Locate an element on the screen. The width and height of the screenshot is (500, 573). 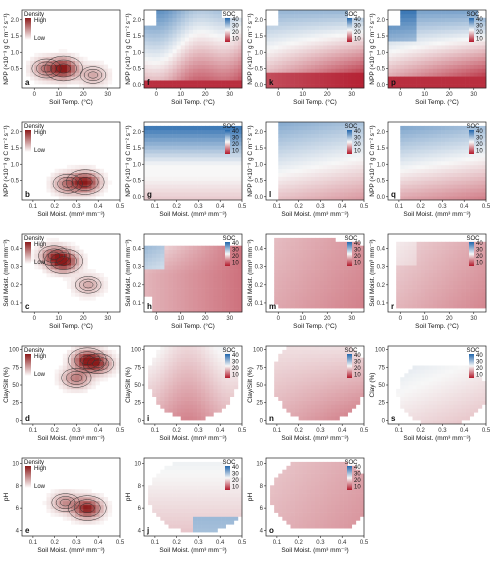
x-tick-label: 20 is located at coordinates (205, 95).